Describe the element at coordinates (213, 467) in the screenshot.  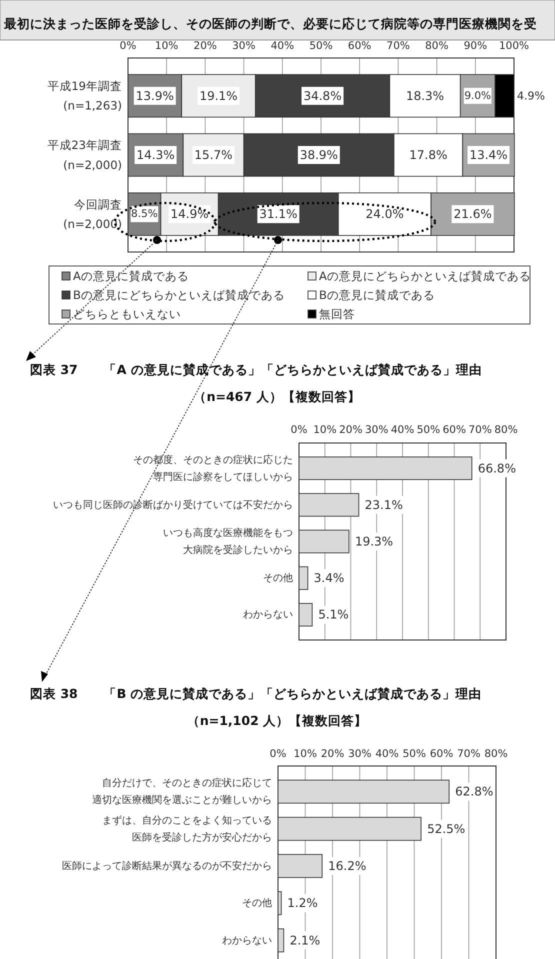
I see `y-tick-label: その都度、そのときの症状に応じた専門医に診察をしてほしいから` at that location.